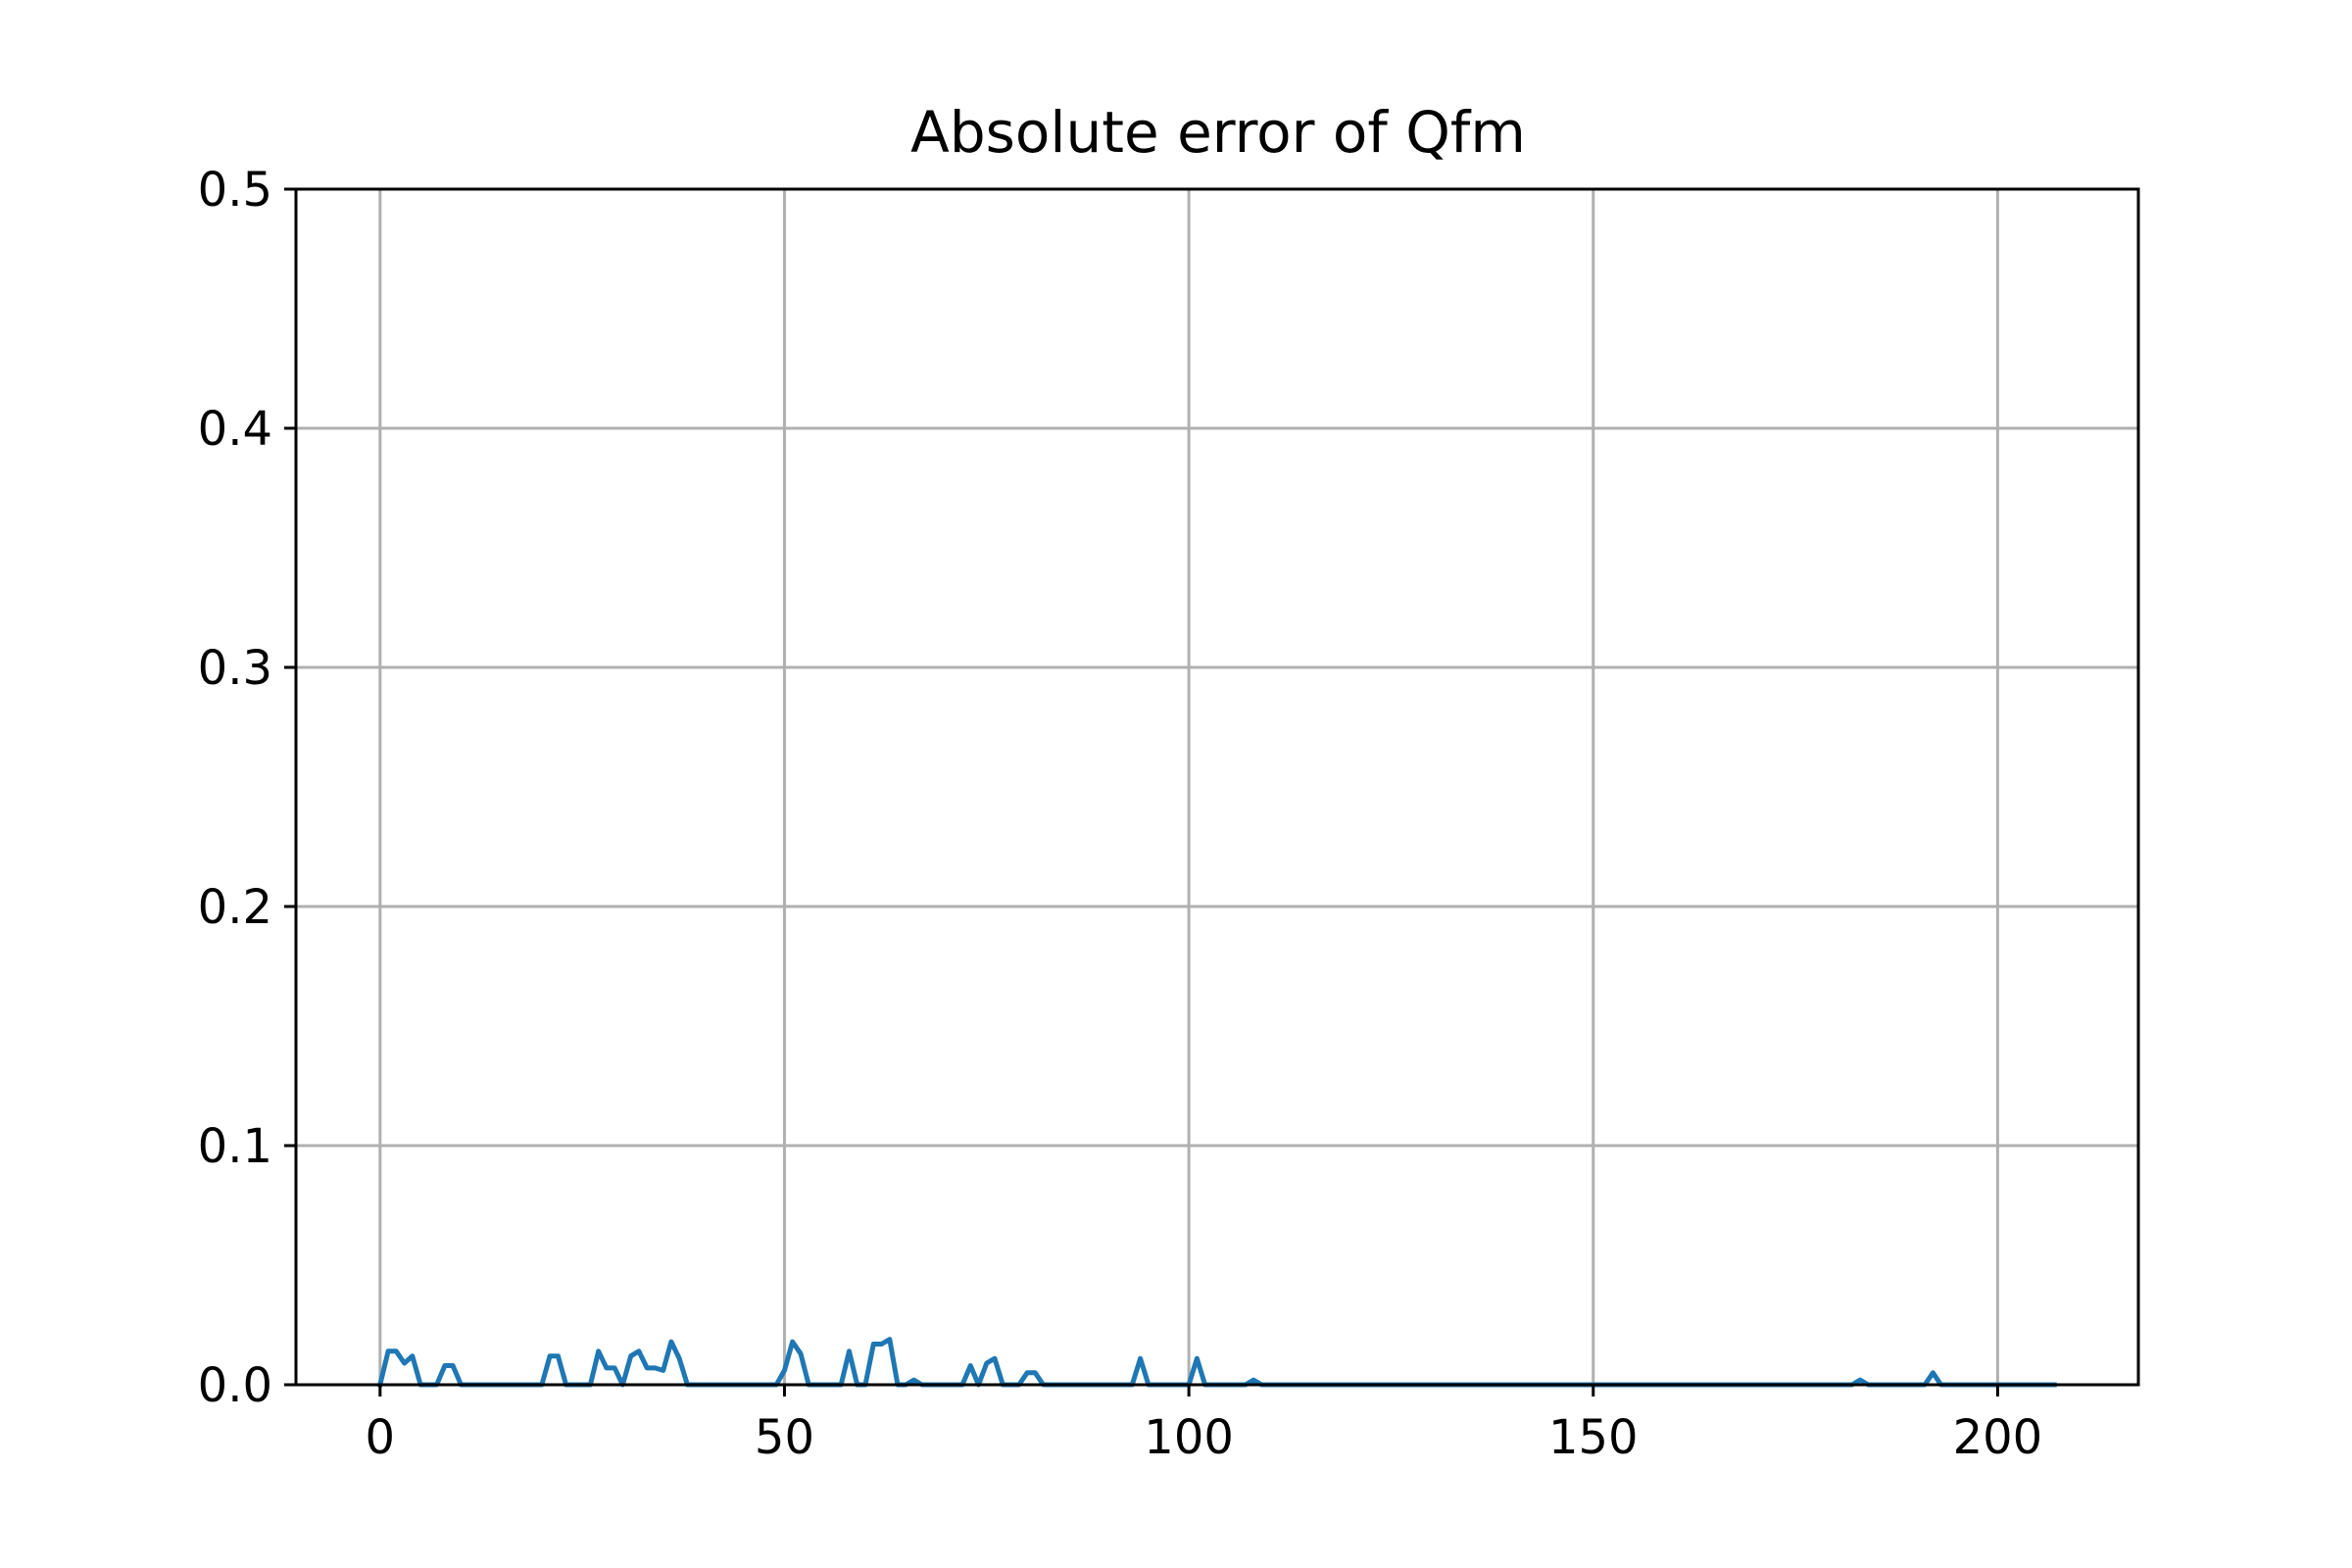 The height and width of the screenshot is (1568, 2352). What do you see at coordinates (235, 429) in the screenshot?
I see `y-tick-label: 0.4` at bounding box center [235, 429].